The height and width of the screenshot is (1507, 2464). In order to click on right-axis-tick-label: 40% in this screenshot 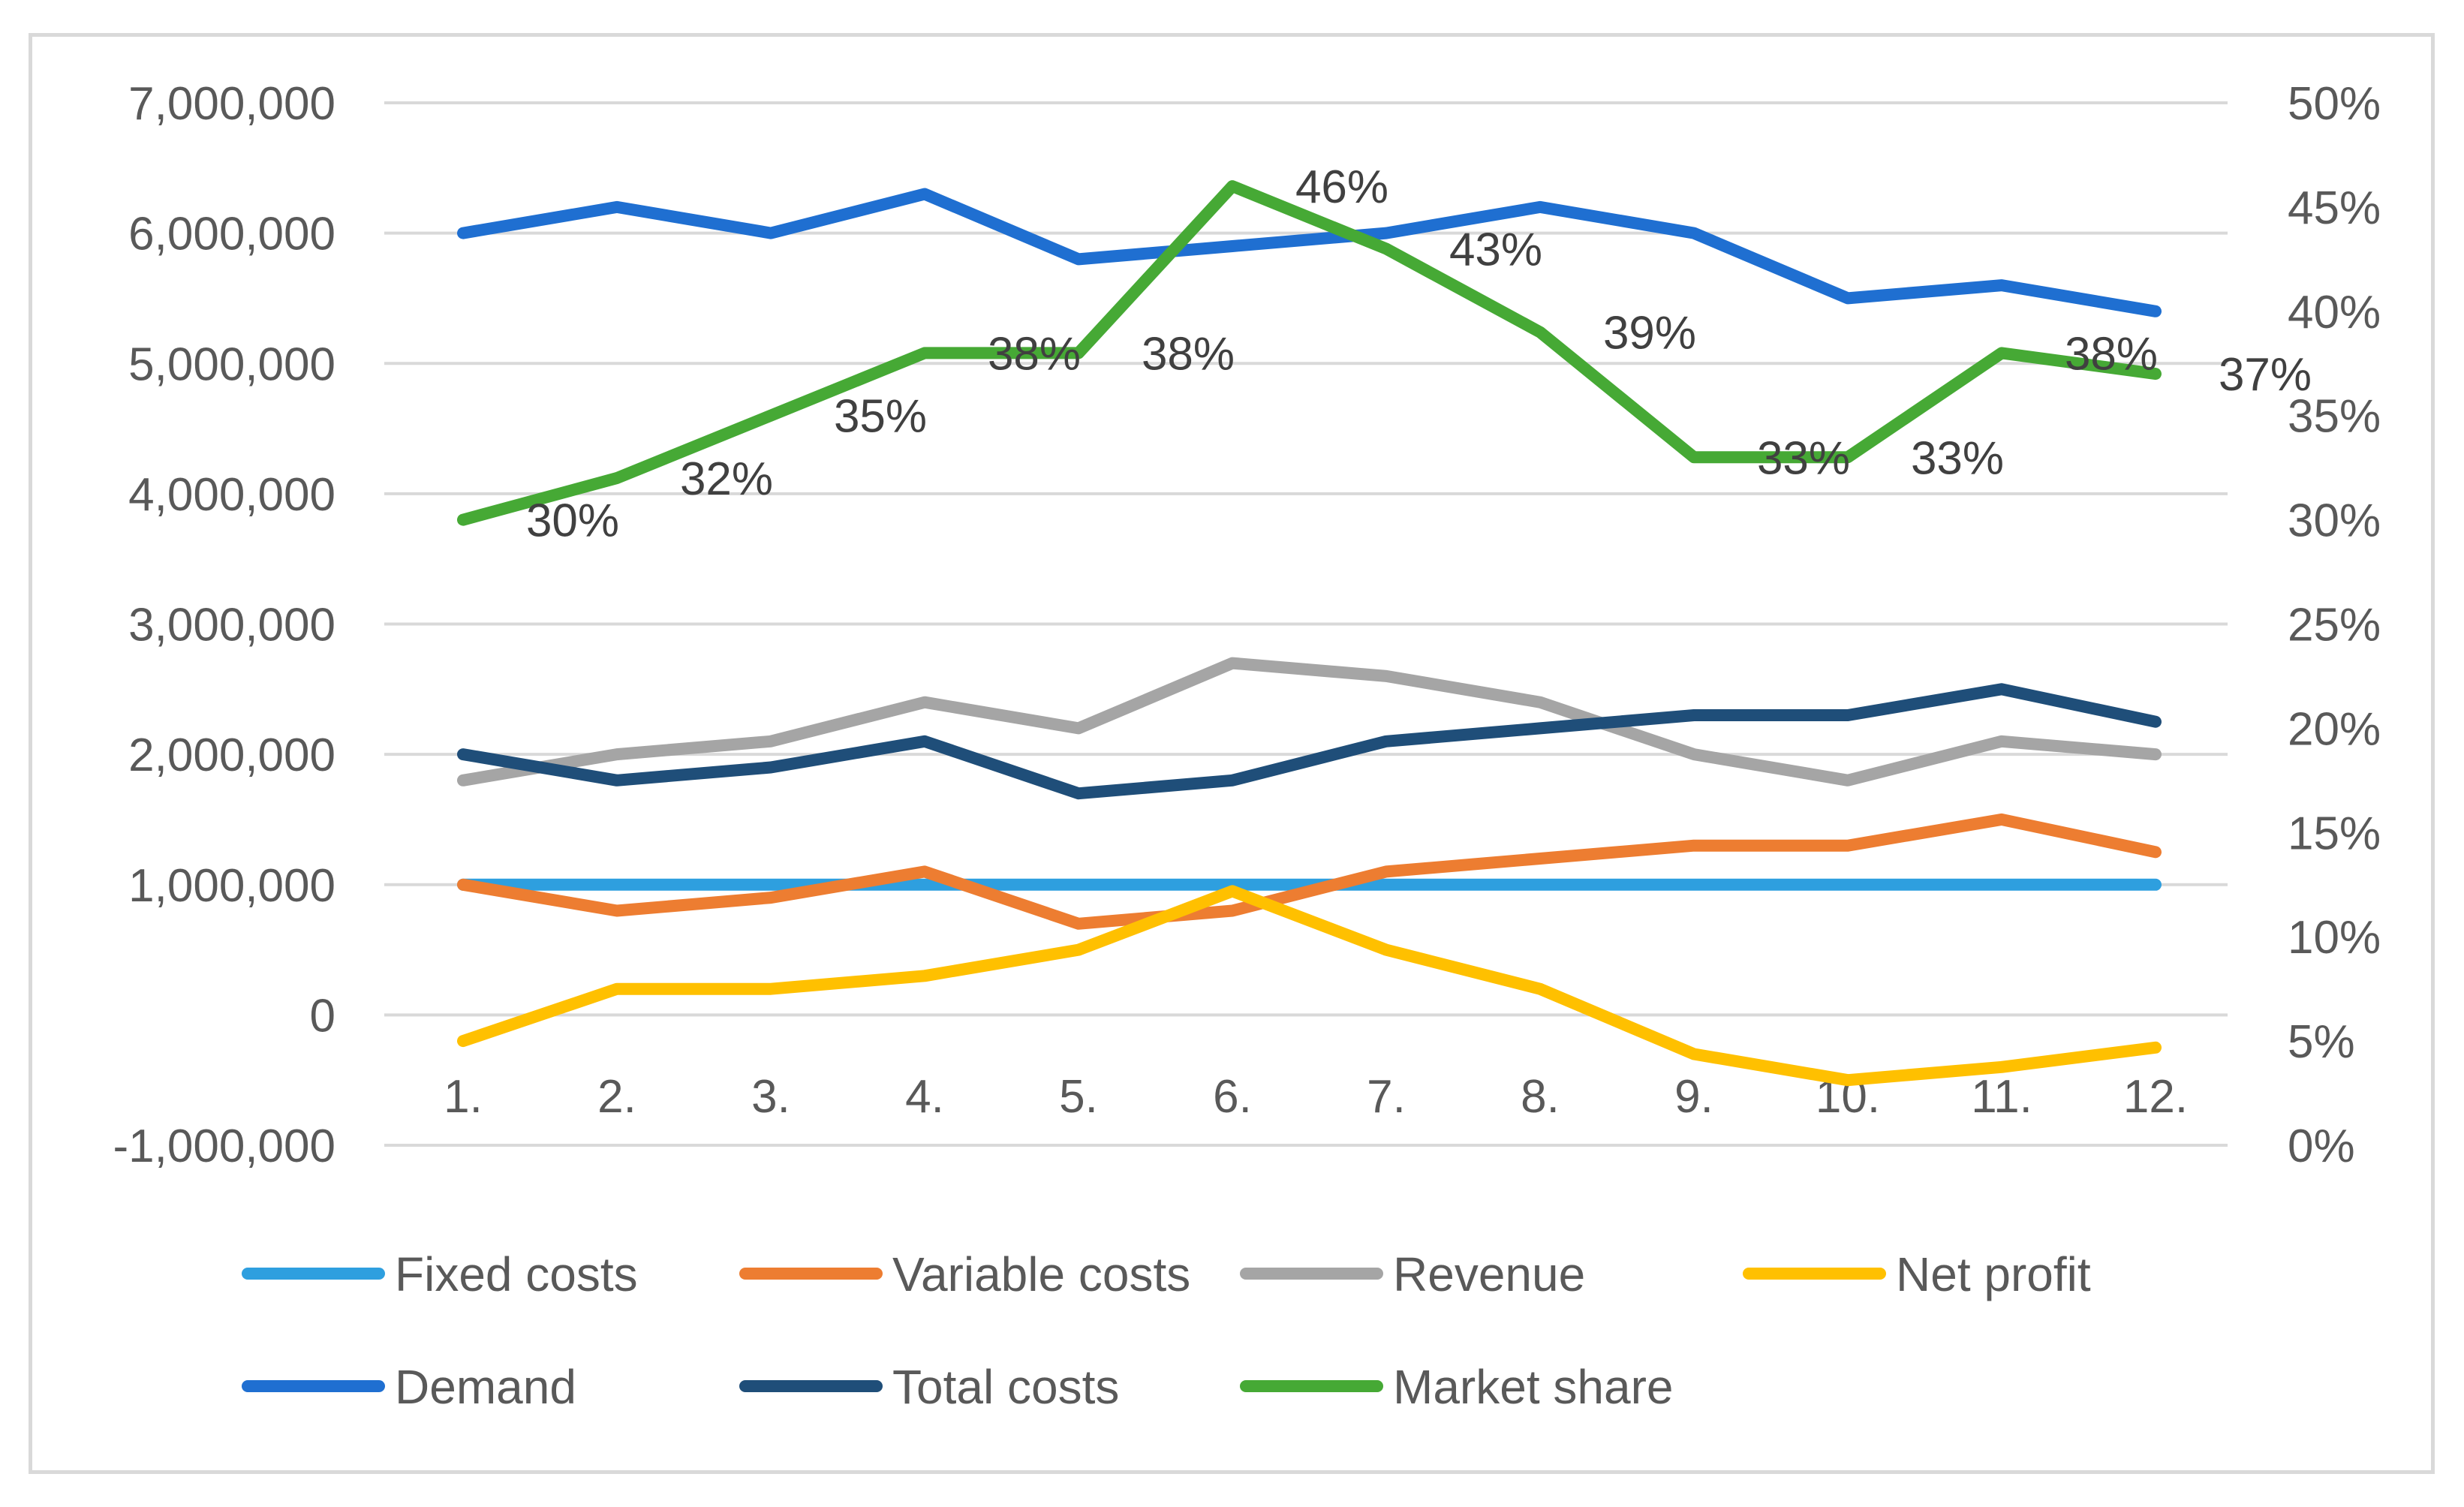, I will do `click(2334, 312)`.